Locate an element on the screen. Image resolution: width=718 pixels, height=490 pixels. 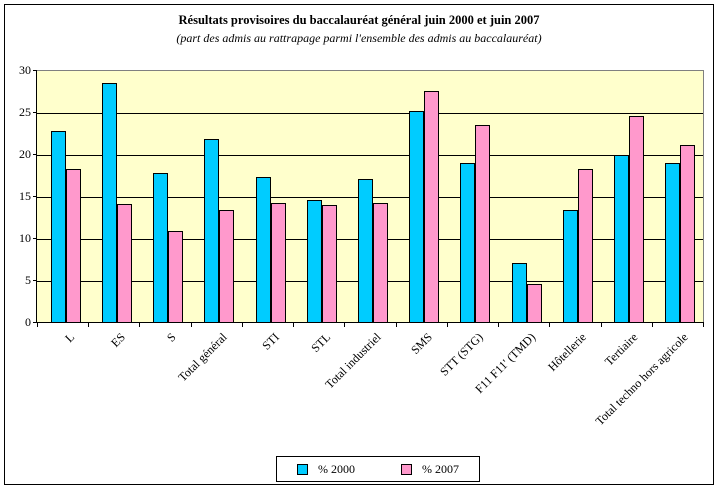
bar-2007-tertiaire is located at coordinates (636, 219).